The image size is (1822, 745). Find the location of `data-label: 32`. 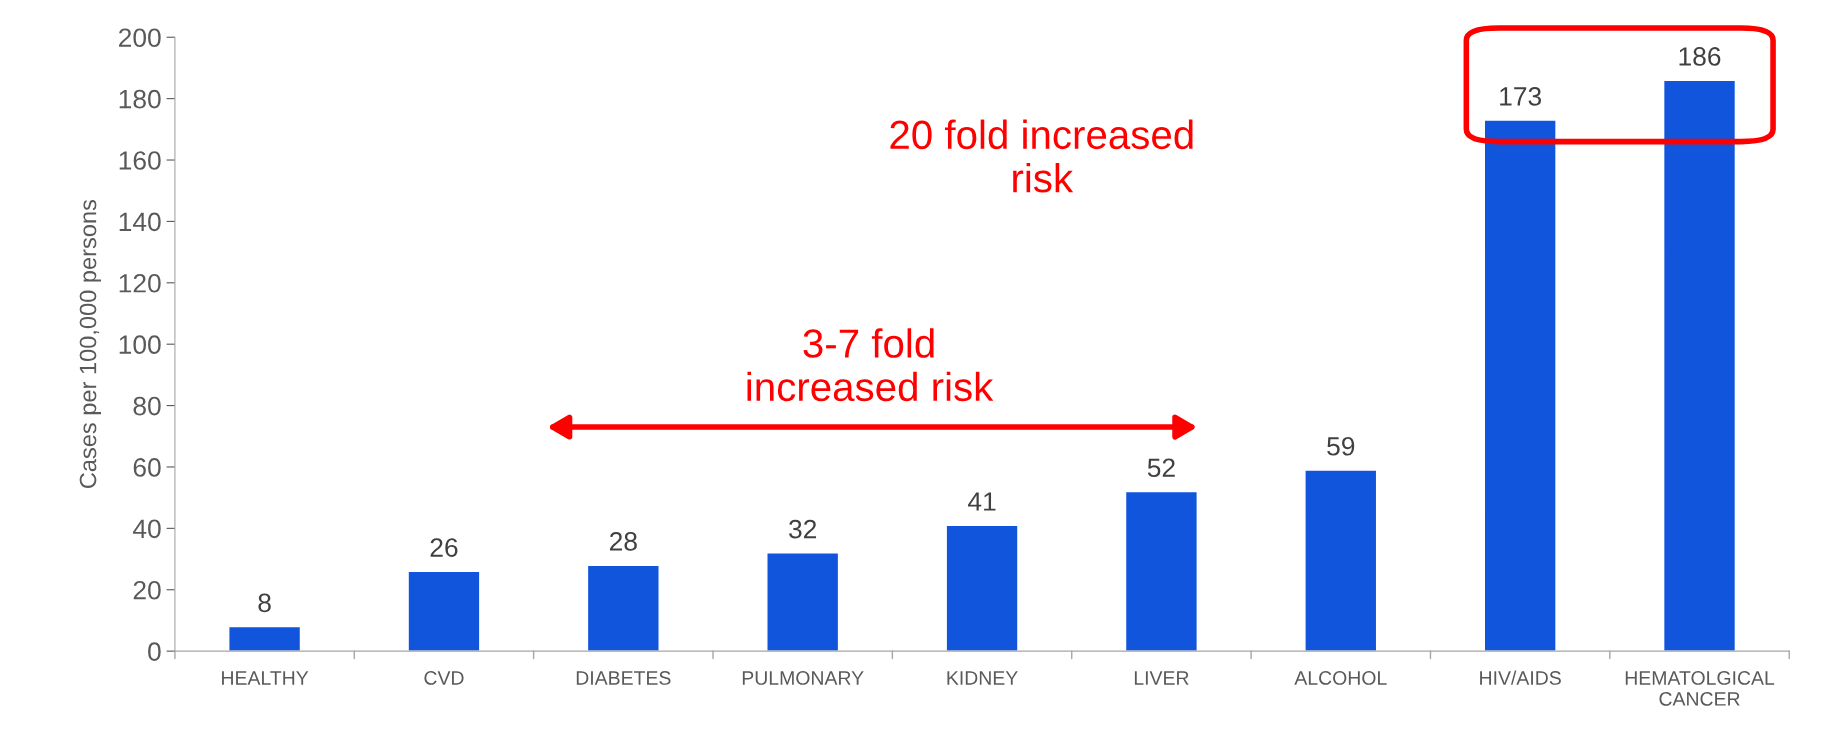

data-label: 32 is located at coordinates (803, 529).